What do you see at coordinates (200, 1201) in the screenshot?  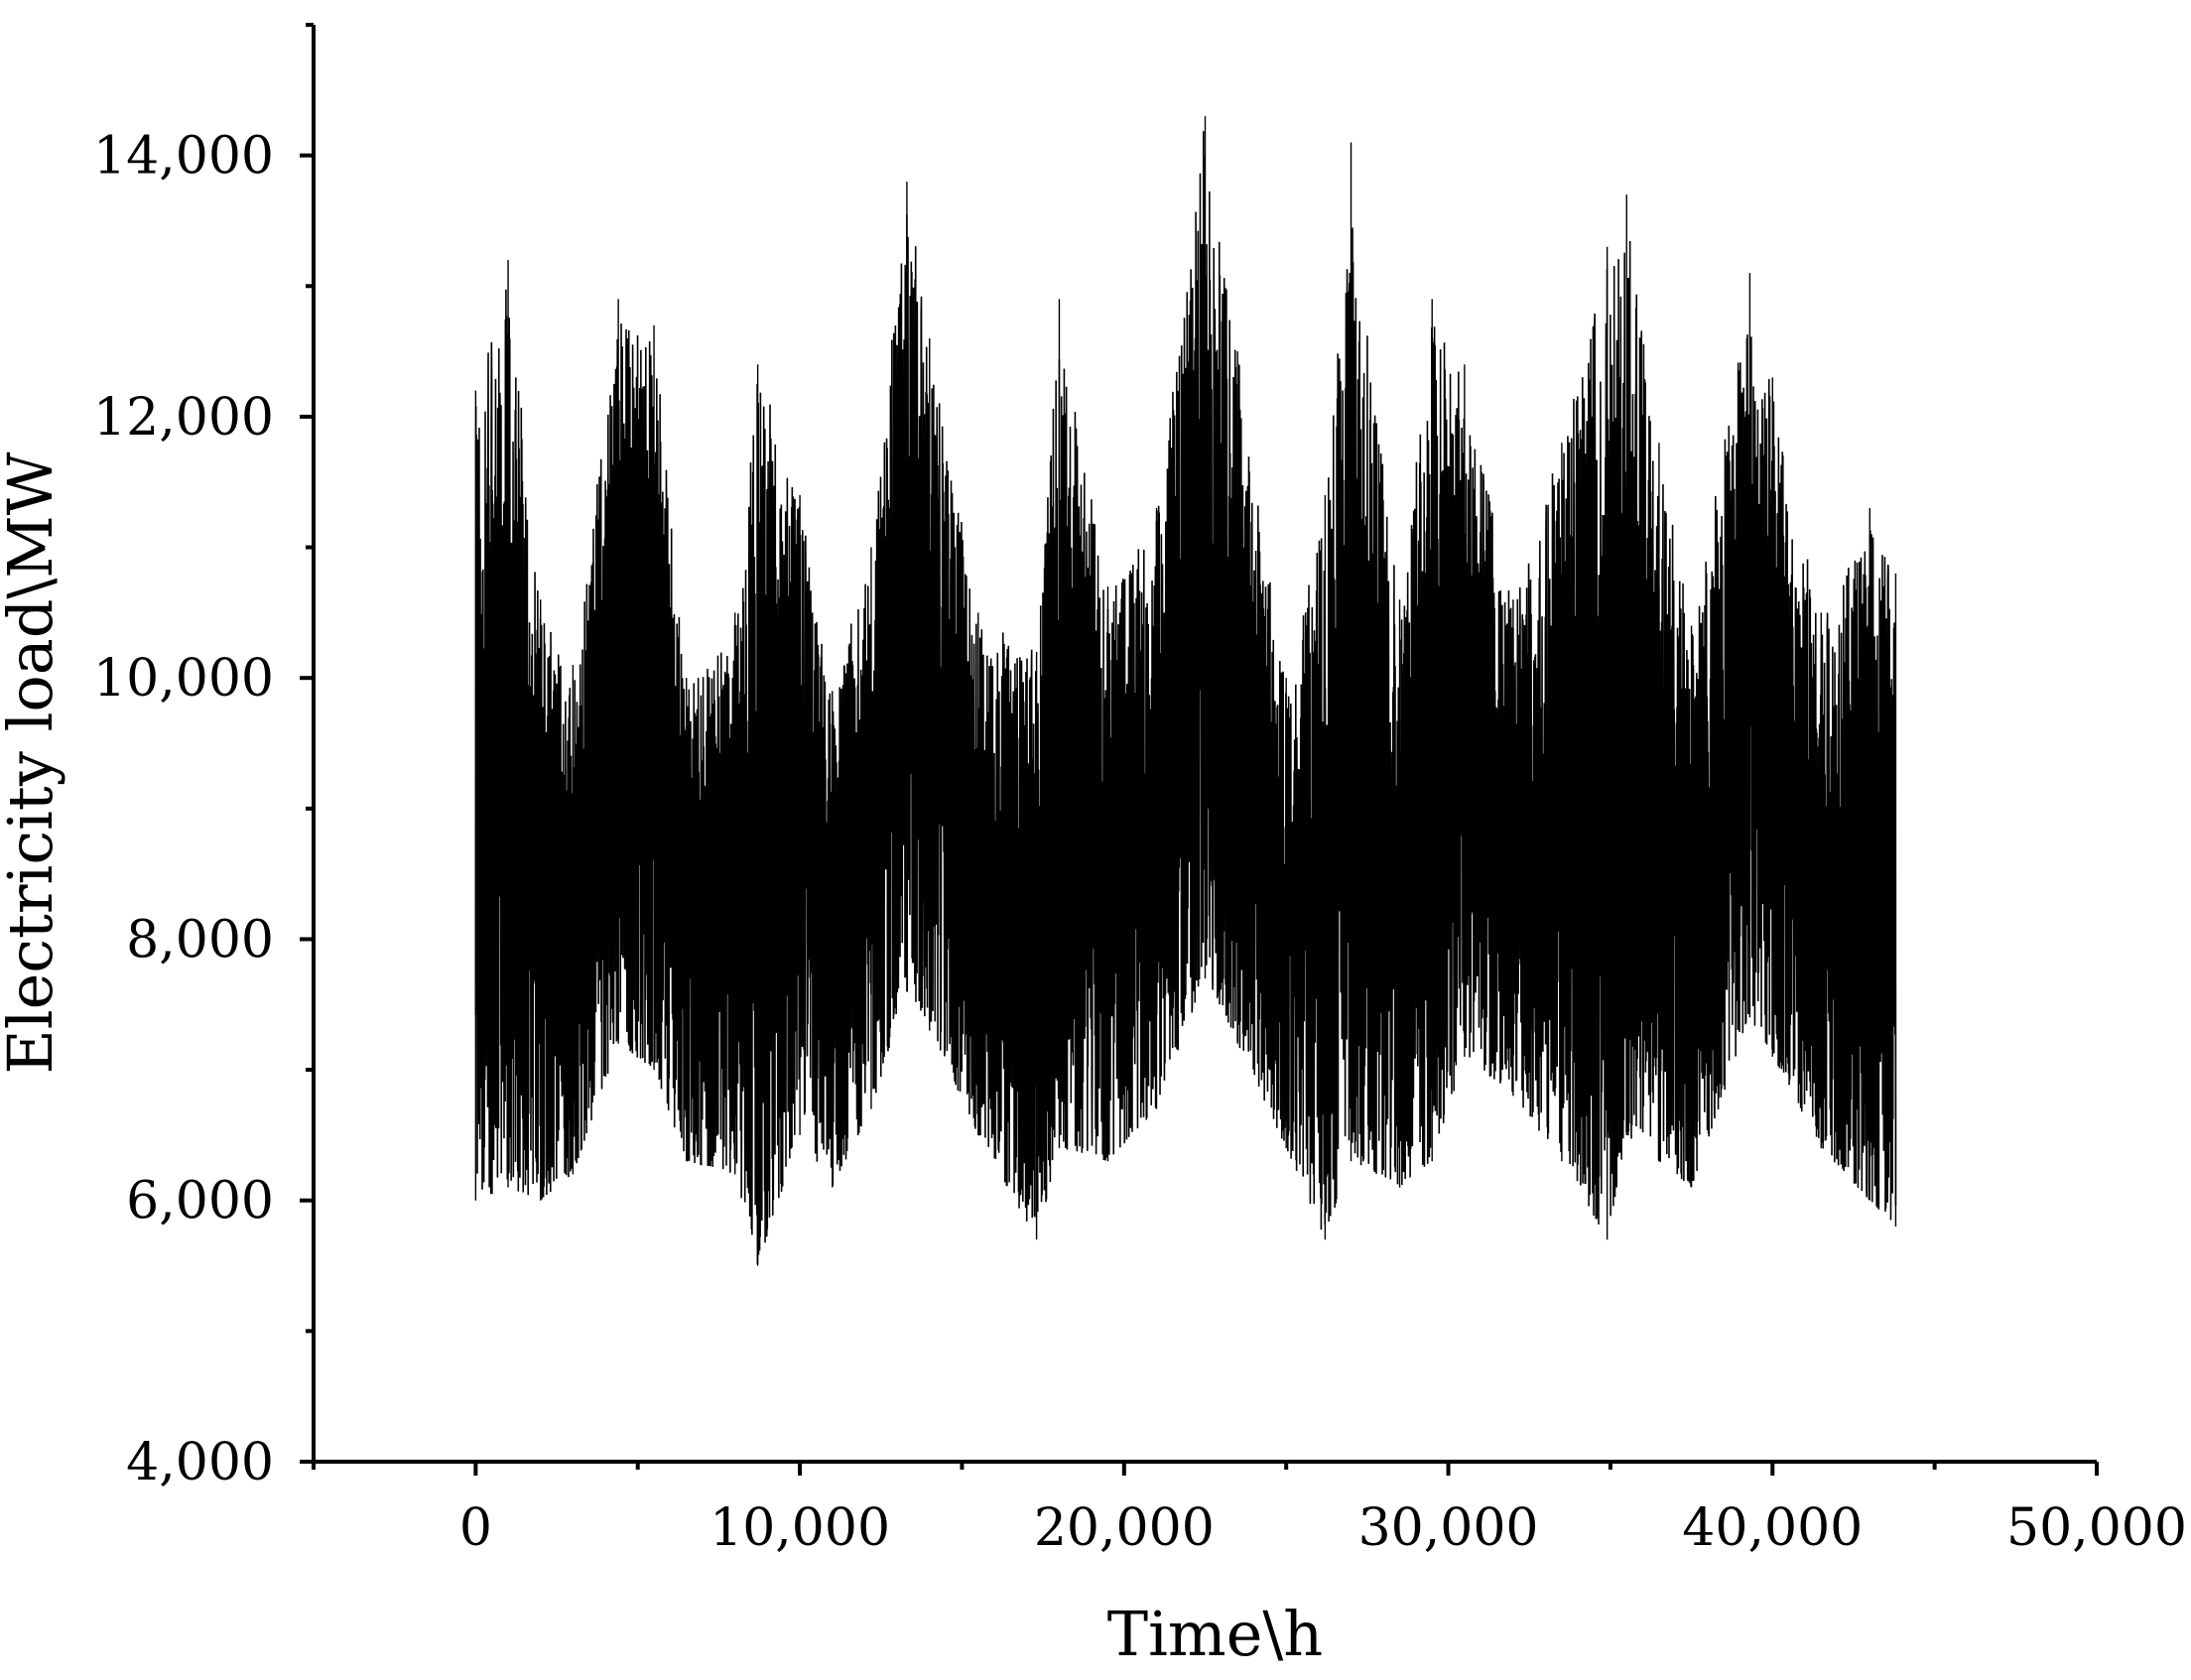 I see `y-tick-label: 6,000` at bounding box center [200, 1201].